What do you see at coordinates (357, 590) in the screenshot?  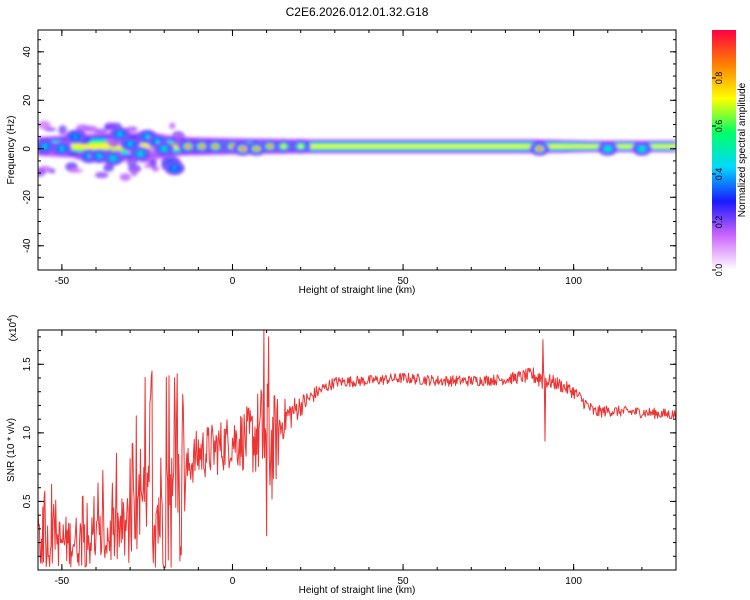 I see `snr-xlabel: Height of straight line (km)` at bounding box center [357, 590].